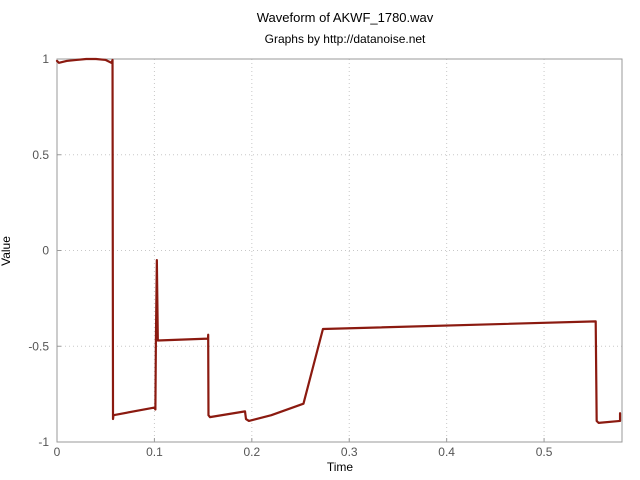 The width and height of the screenshot is (640, 480). Describe the element at coordinates (45, 251) in the screenshot. I see `y-tick-label: 0` at that location.